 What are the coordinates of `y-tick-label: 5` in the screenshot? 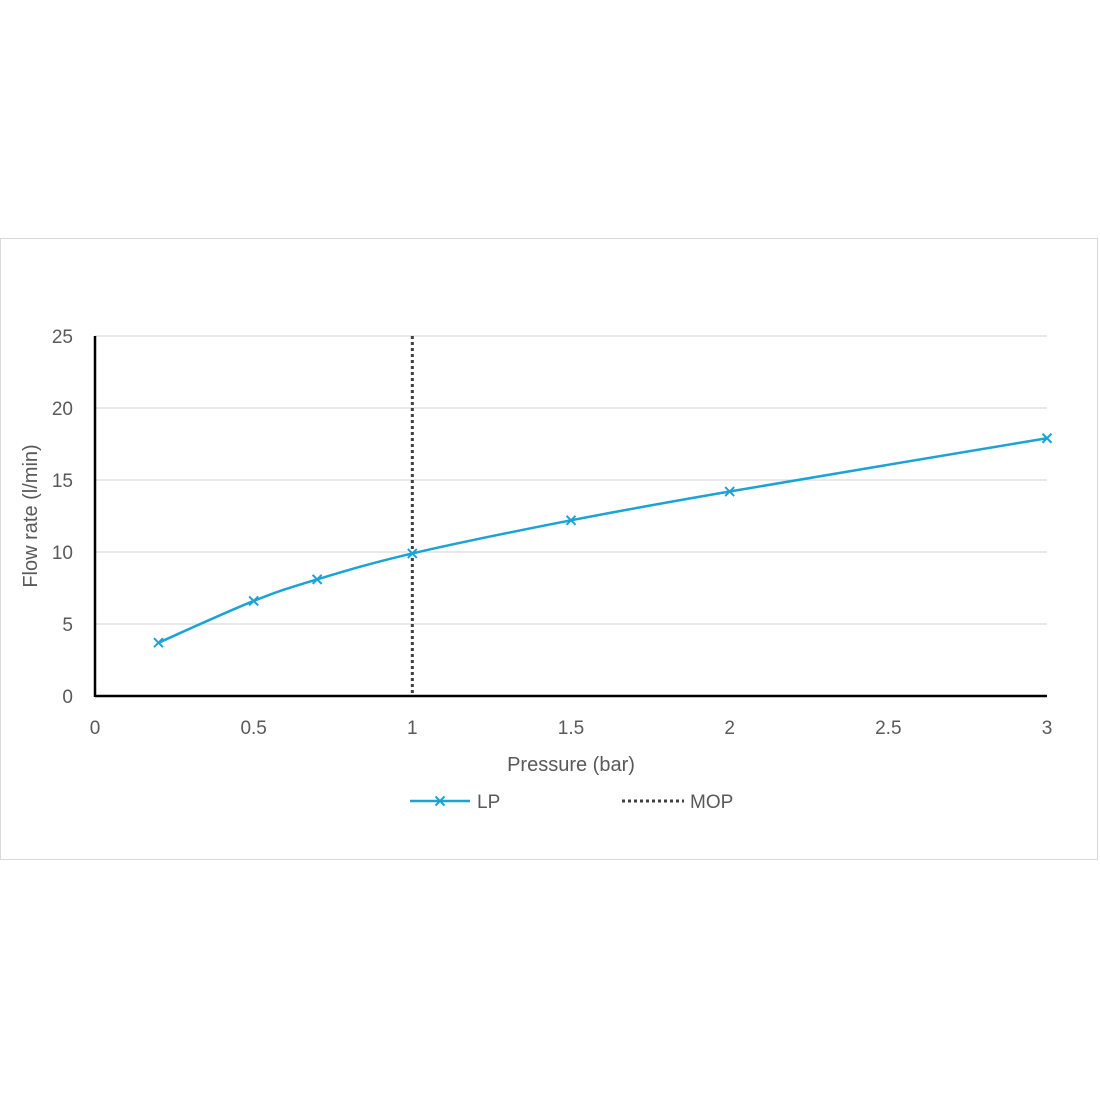 It's located at (67, 625).